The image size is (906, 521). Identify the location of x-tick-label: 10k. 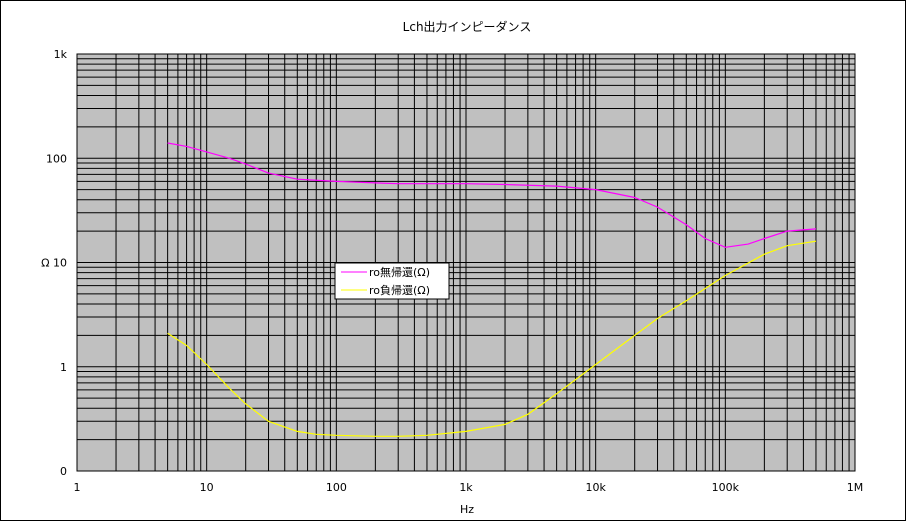
(595, 487).